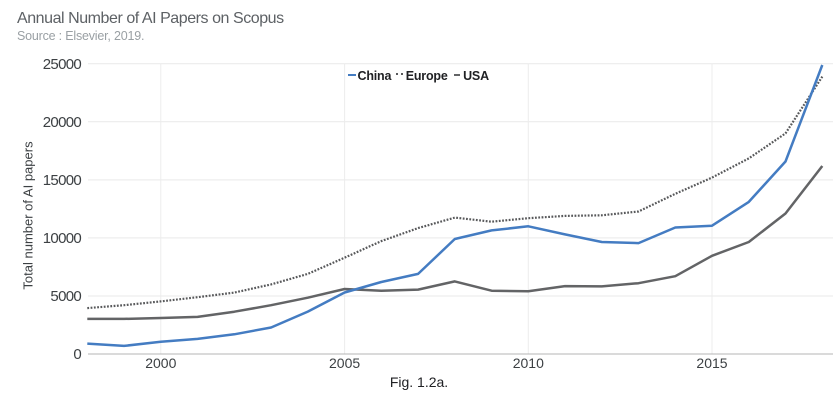 This screenshot has width=838, height=402. What do you see at coordinates (528, 363) in the screenshot?
I see `svg-text: 2010` at bounding box center [528, 363].